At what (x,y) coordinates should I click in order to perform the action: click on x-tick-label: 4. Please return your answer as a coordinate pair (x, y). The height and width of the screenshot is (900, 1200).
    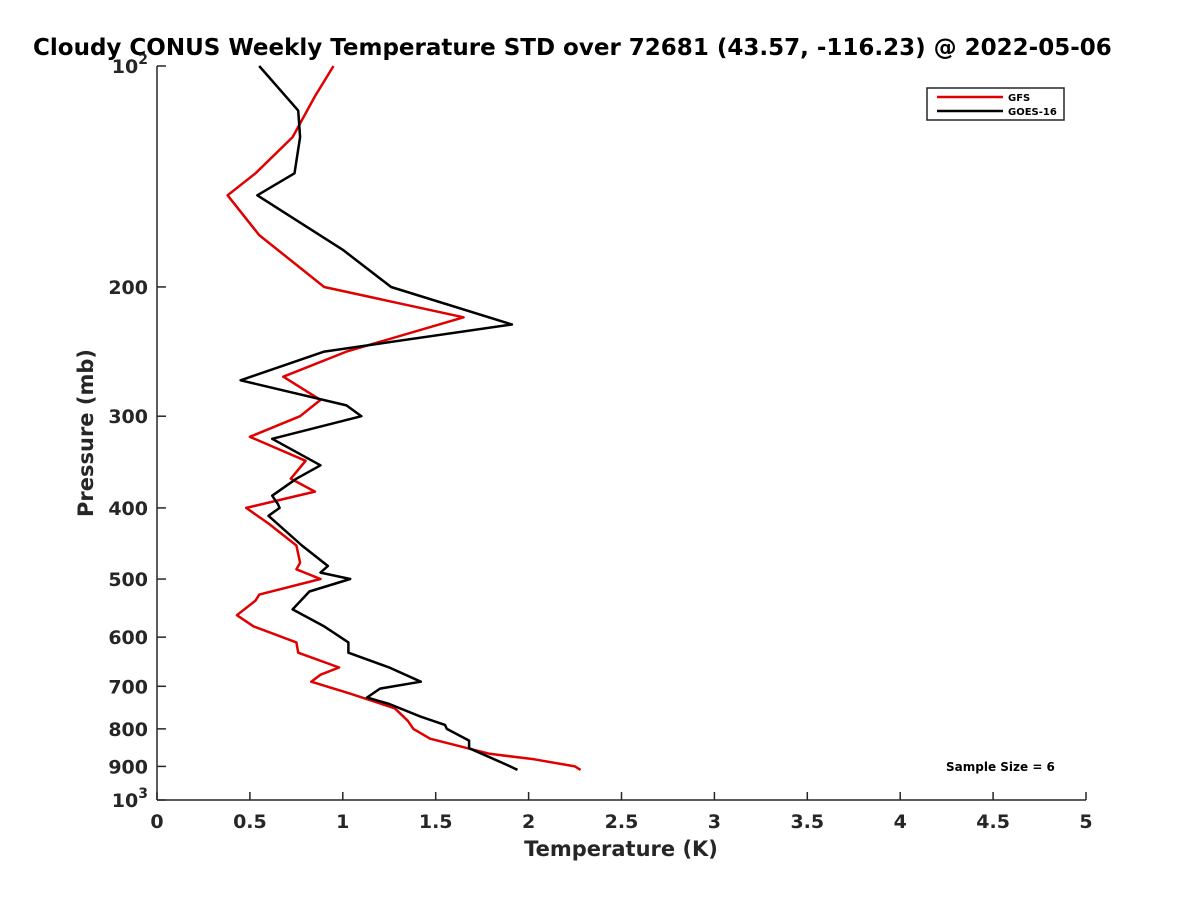
    Looking at the image, I should click on (900, 822).